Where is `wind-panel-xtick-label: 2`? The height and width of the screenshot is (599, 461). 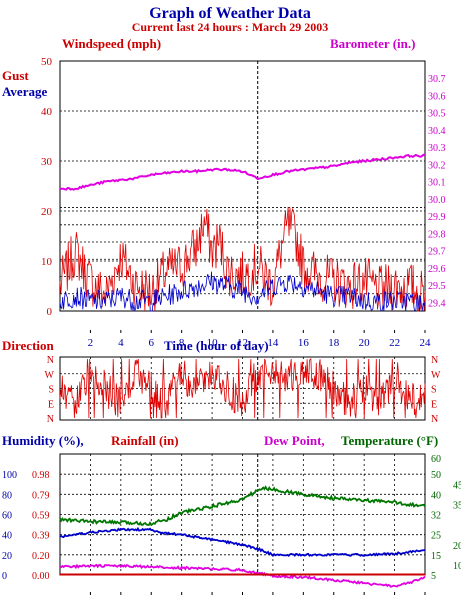 wind-panel-xtick-label: 2 is located at coordinates (91, 343).